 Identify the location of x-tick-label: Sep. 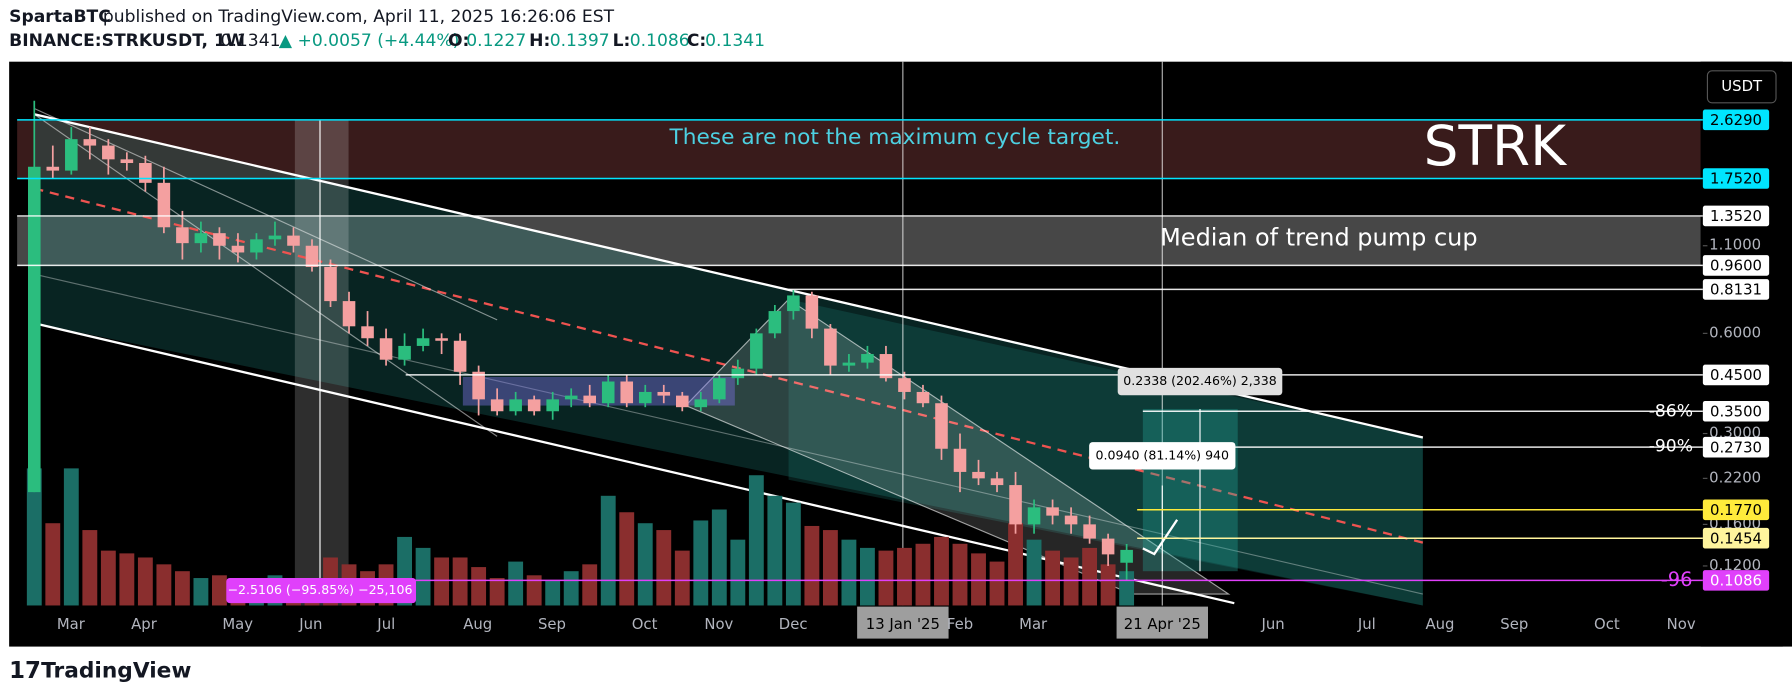
(552, 624).